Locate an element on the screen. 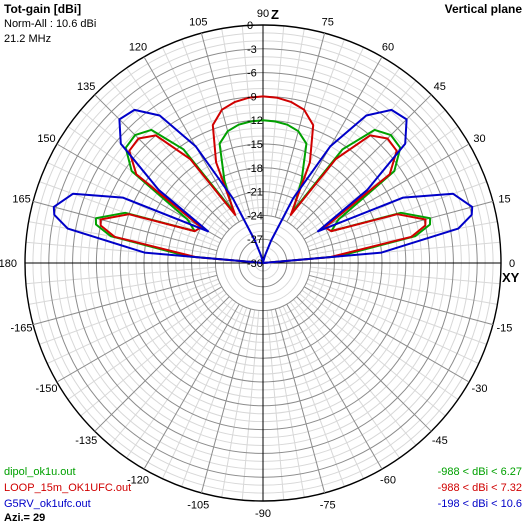 The width and height of the screenshot is (526, 526). angle-label: -120 is located at coordinates (138, 481).